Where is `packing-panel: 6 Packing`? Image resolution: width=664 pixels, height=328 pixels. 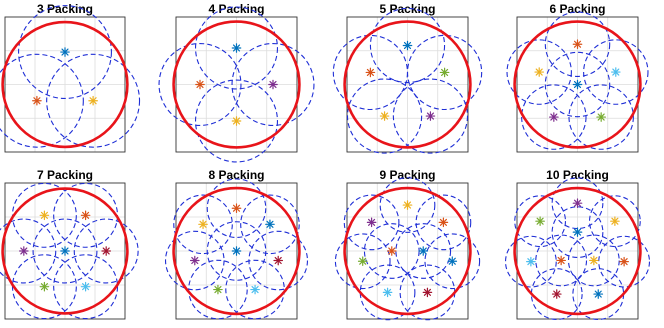 packing-panel: 6 Packing is located at coordinates (577, 77).